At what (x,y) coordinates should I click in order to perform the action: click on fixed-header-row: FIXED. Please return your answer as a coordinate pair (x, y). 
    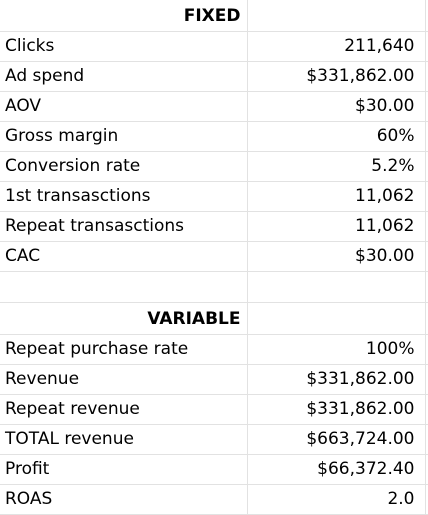
    Looking at the image, I should click on (214, 16).